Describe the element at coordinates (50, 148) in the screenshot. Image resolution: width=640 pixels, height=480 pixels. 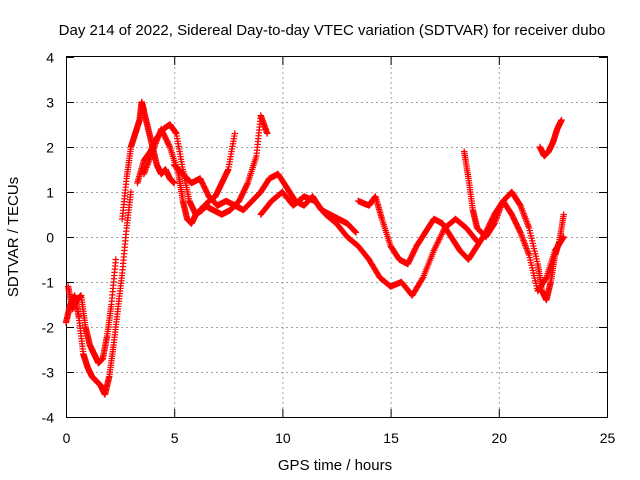
I see `y-tick-label: 2` at that location.